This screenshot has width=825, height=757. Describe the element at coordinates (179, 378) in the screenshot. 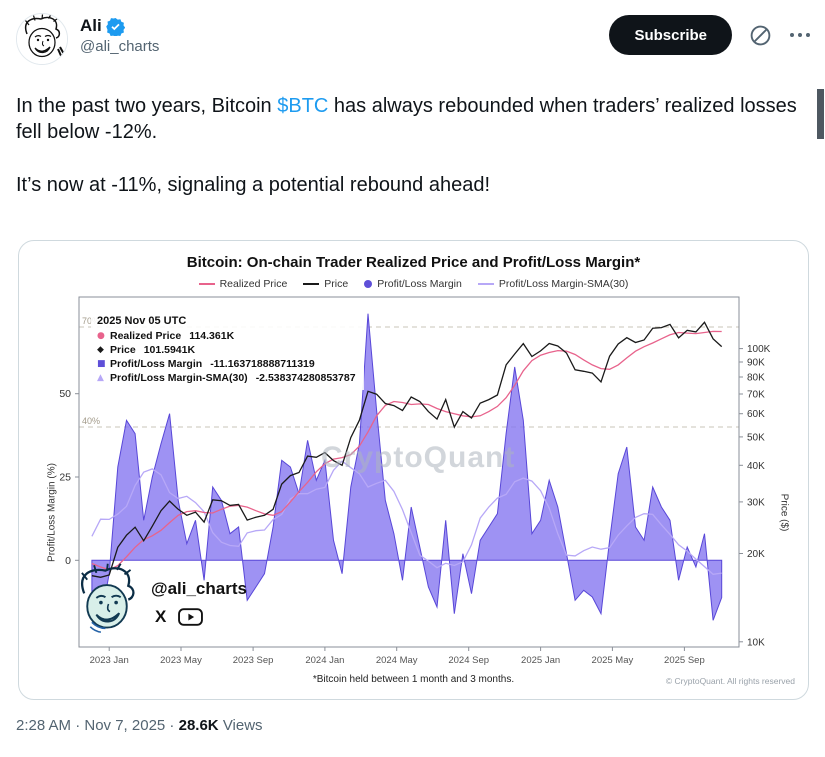

I see `tooltip-label: Profit/Loss Margin-SMA(30)` at that location.